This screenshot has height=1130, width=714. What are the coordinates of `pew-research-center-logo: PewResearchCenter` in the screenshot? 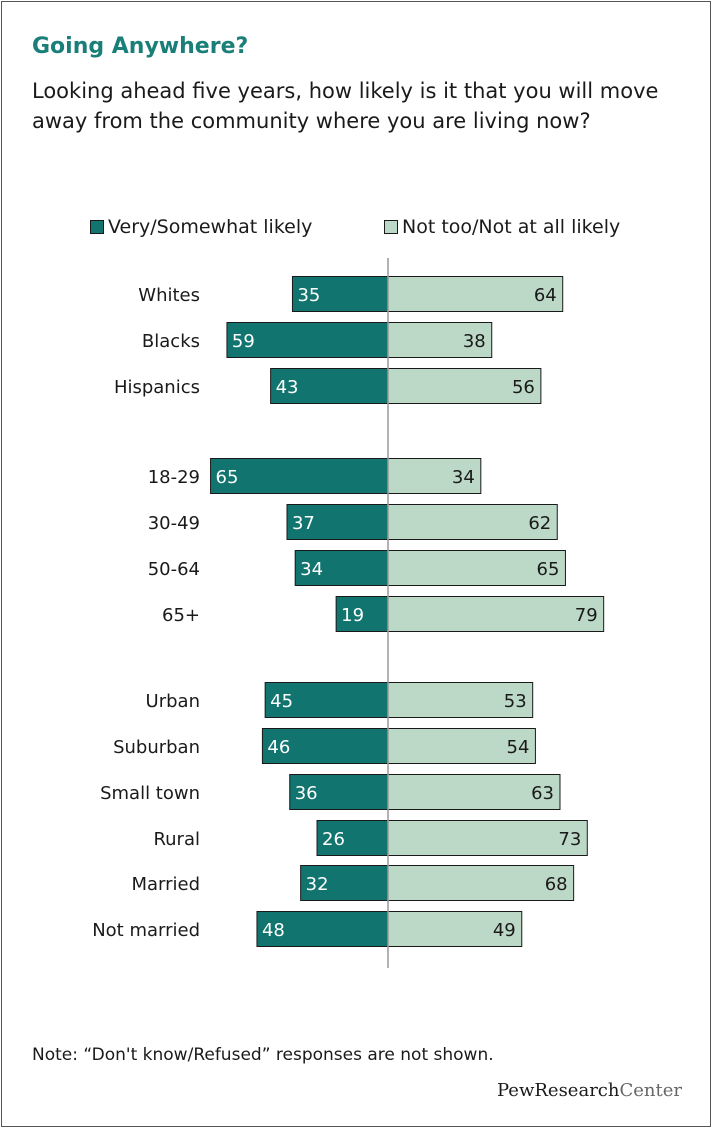 It's located at (589, 1090).